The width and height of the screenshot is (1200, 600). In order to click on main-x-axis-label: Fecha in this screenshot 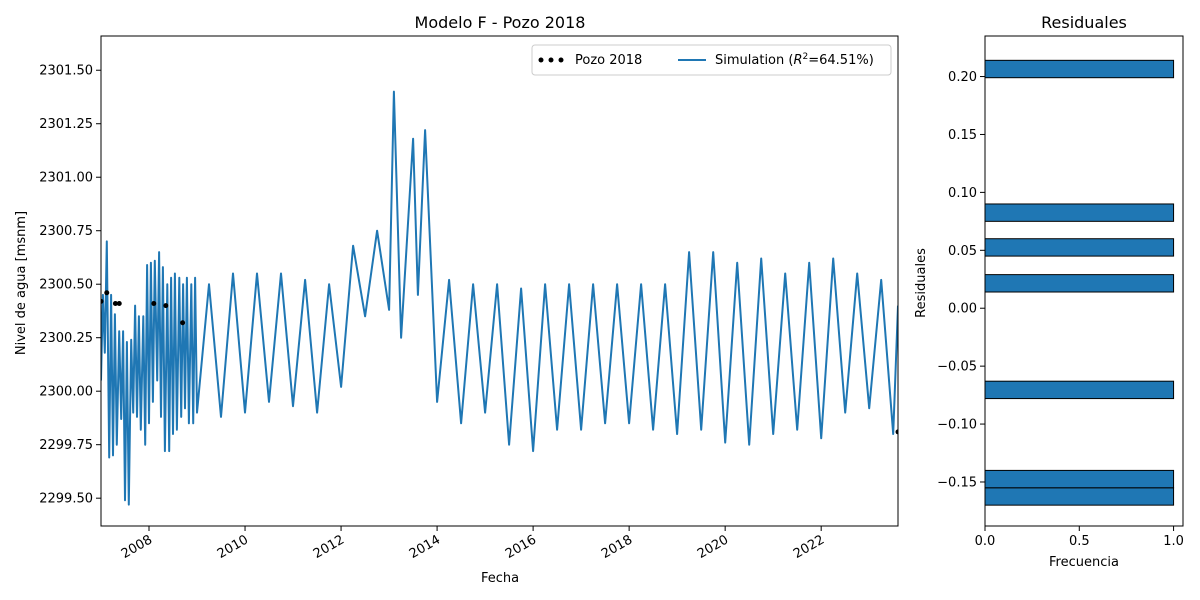, I will do `click(500, 578)`.